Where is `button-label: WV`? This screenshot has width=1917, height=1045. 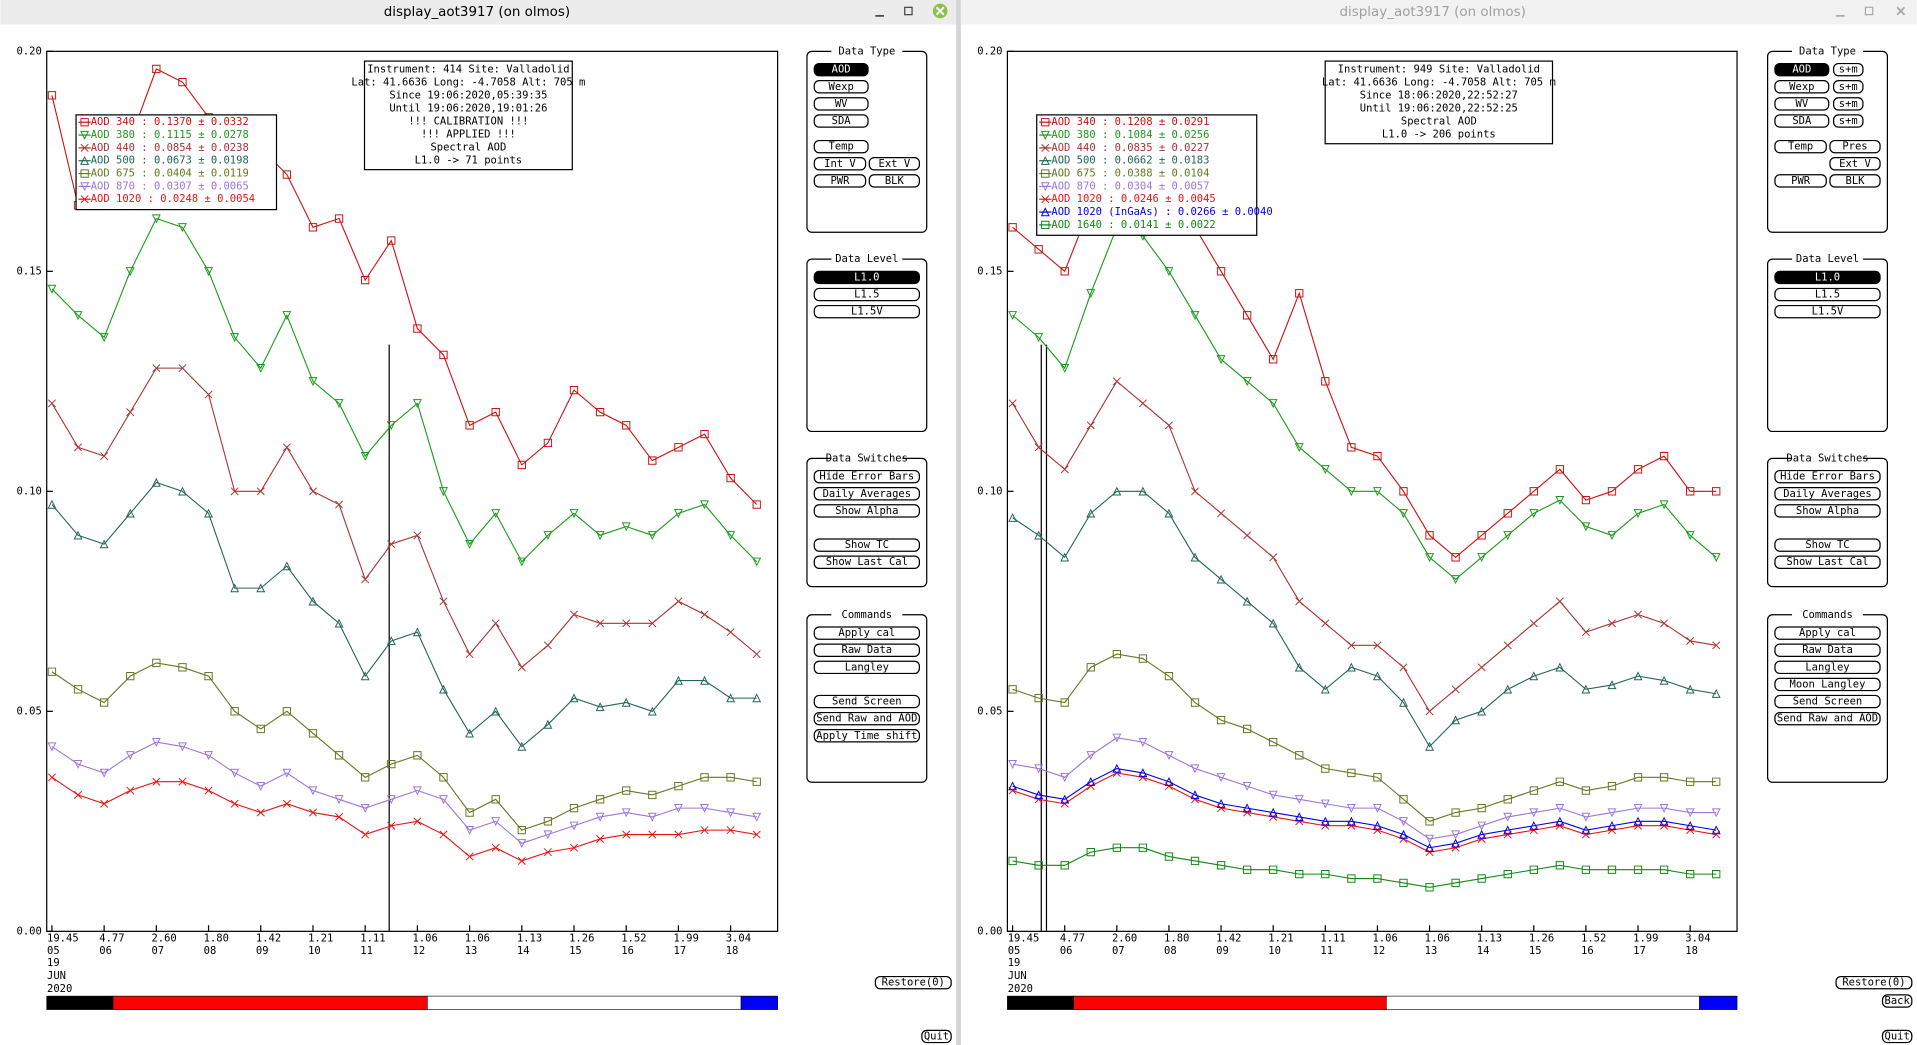 button-label: WV is located at coordinates (1802, 104).